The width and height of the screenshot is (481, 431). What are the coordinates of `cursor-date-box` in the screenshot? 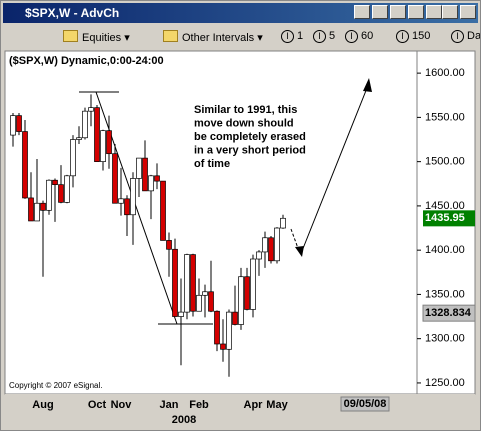 It's located at (365, 404).